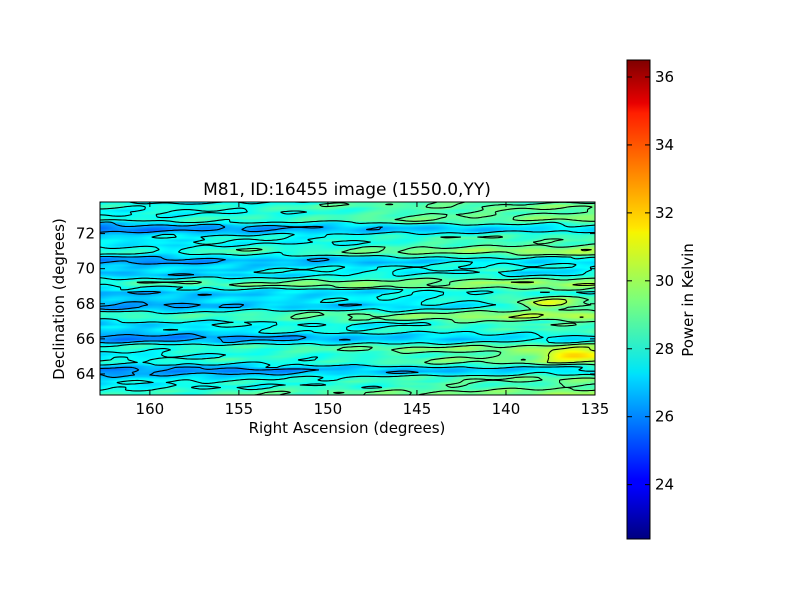  I want to click on y-tick-label: 72, so click(85, 234).